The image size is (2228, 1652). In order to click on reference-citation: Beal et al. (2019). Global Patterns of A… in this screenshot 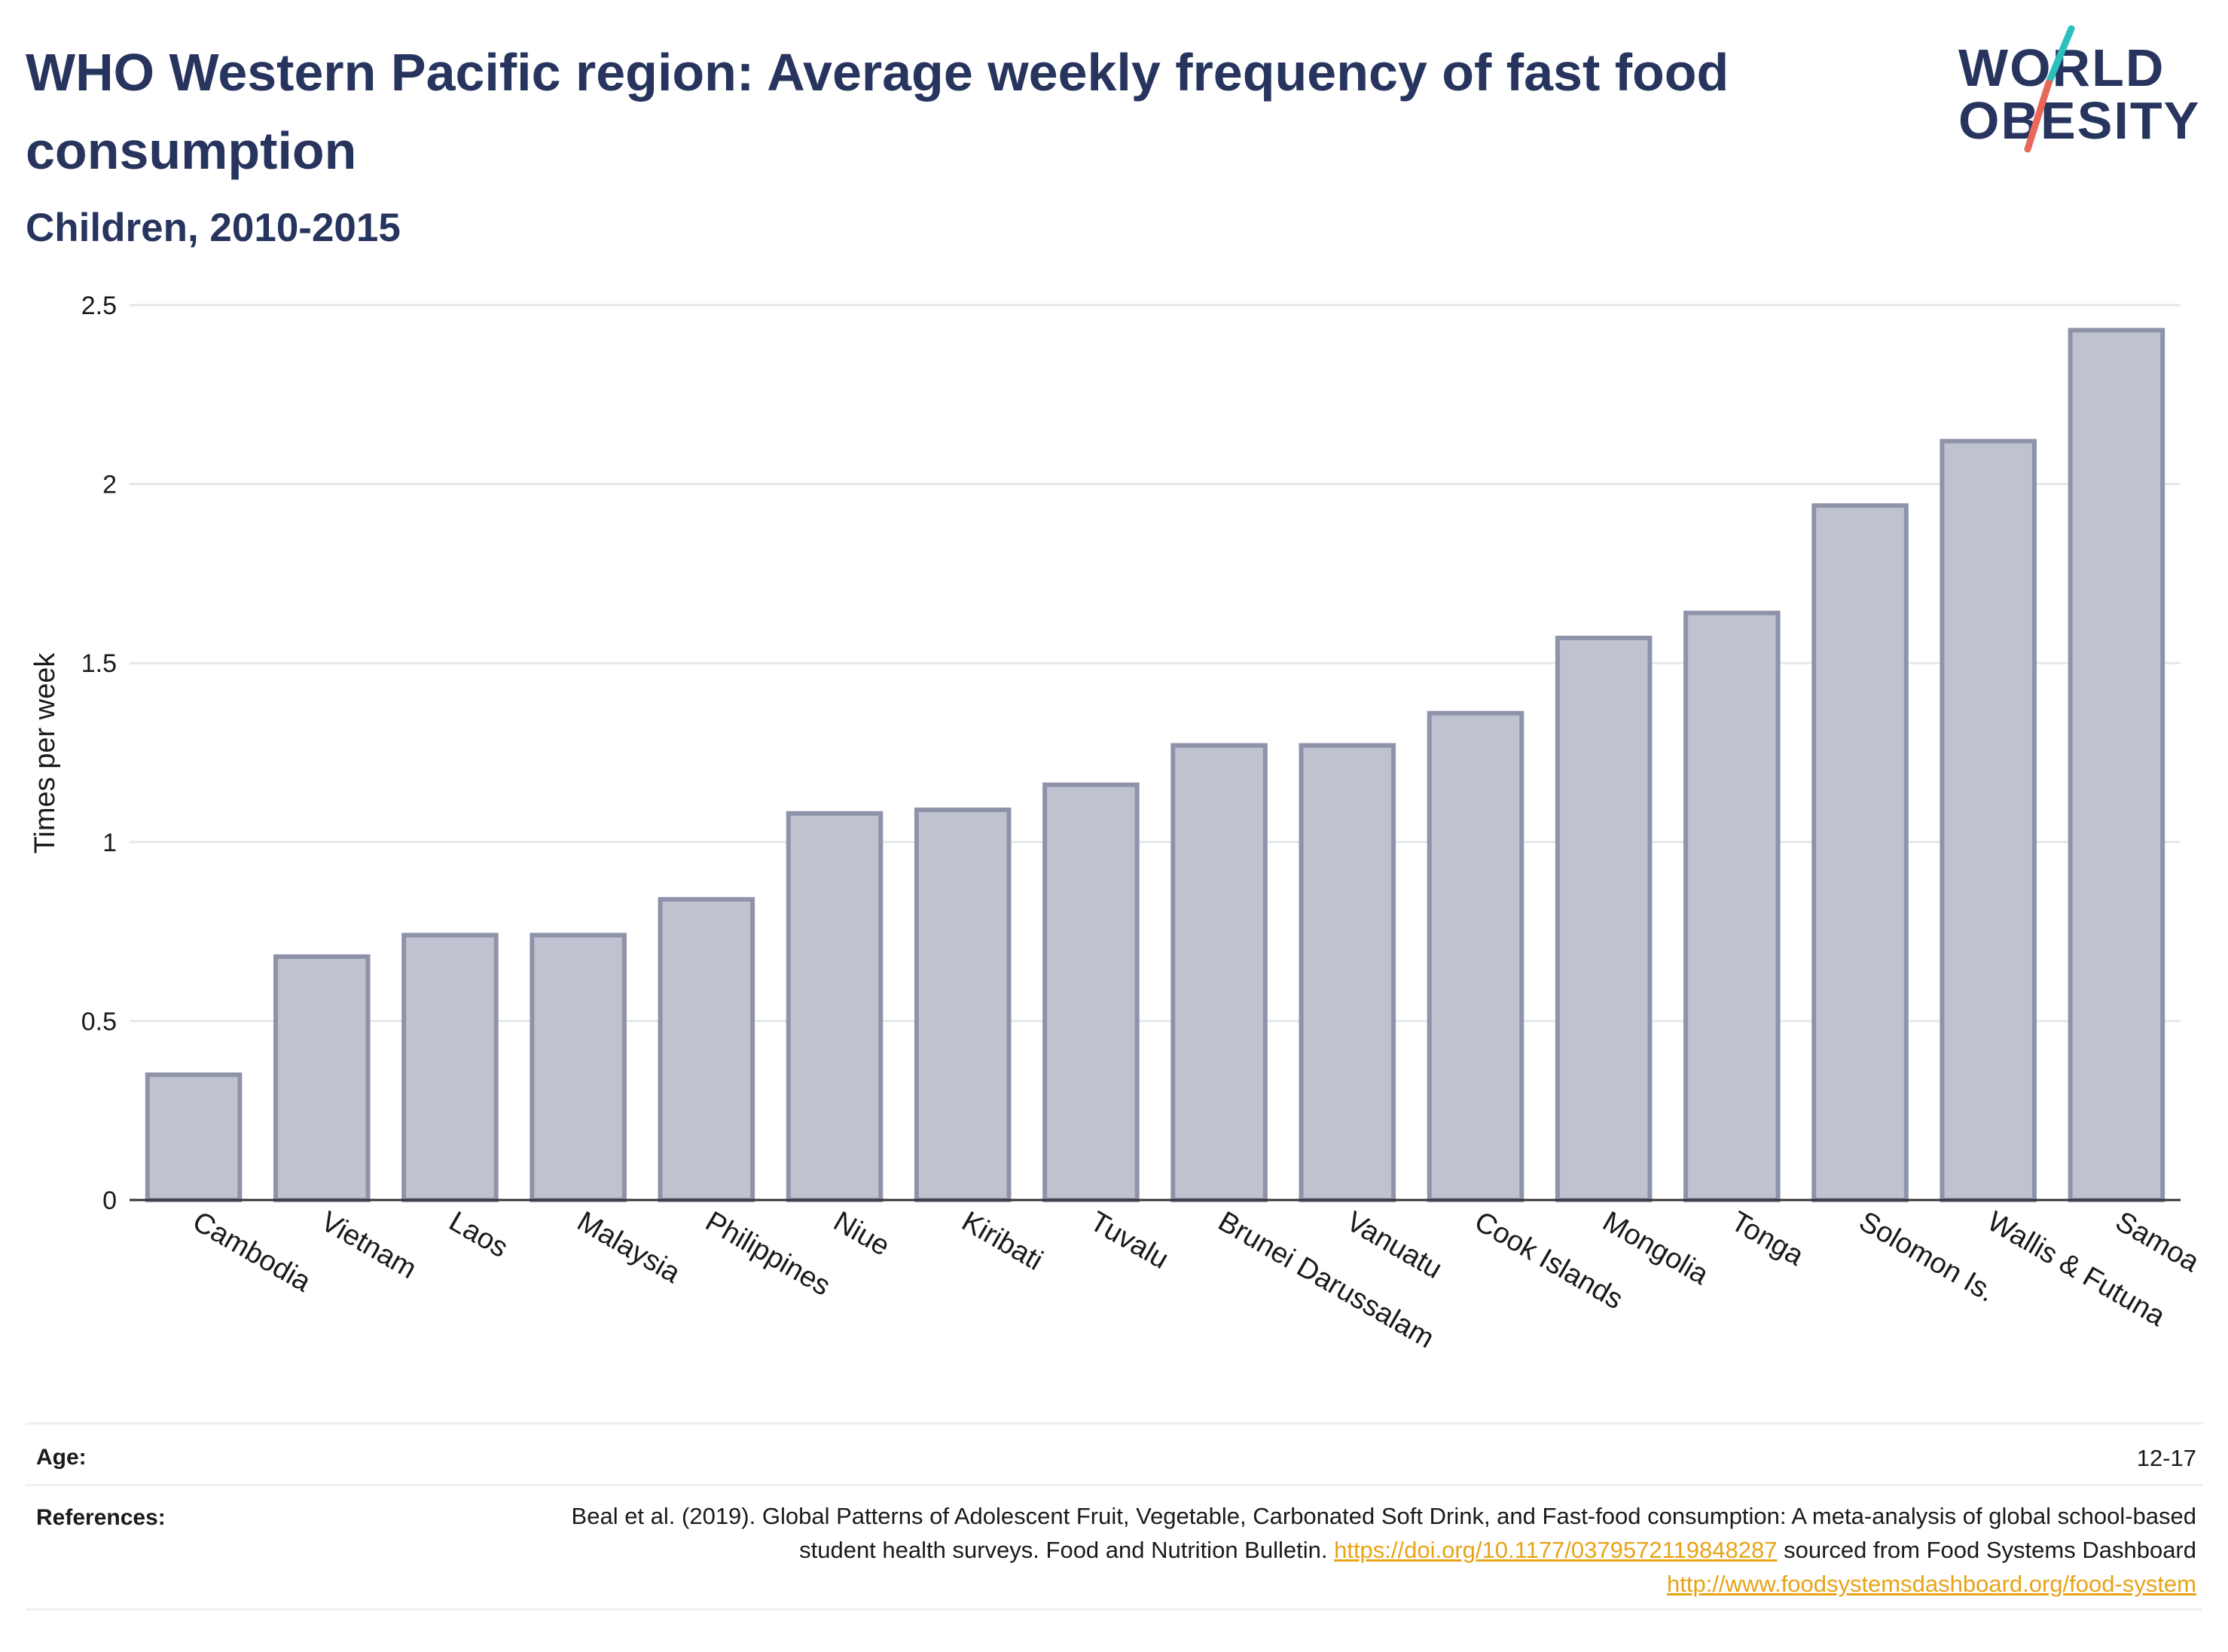, I will do `click(1383, 1533)`.